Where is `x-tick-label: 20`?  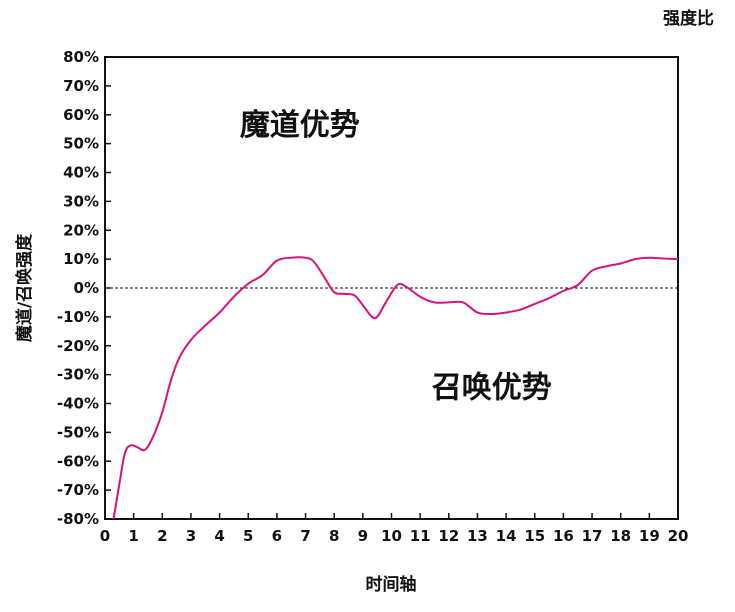 x-tick-label: 20 is located at coordinates (678, 536).